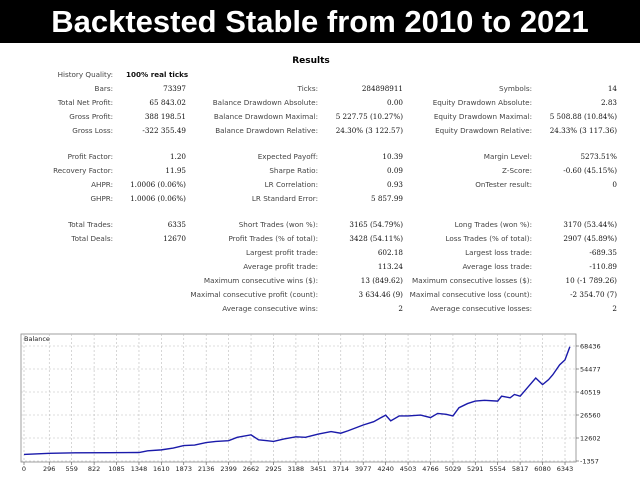 The height and width of the screenshot is (480, 640). I want to click on stat-label: Z-Score:, so click(517, 170).